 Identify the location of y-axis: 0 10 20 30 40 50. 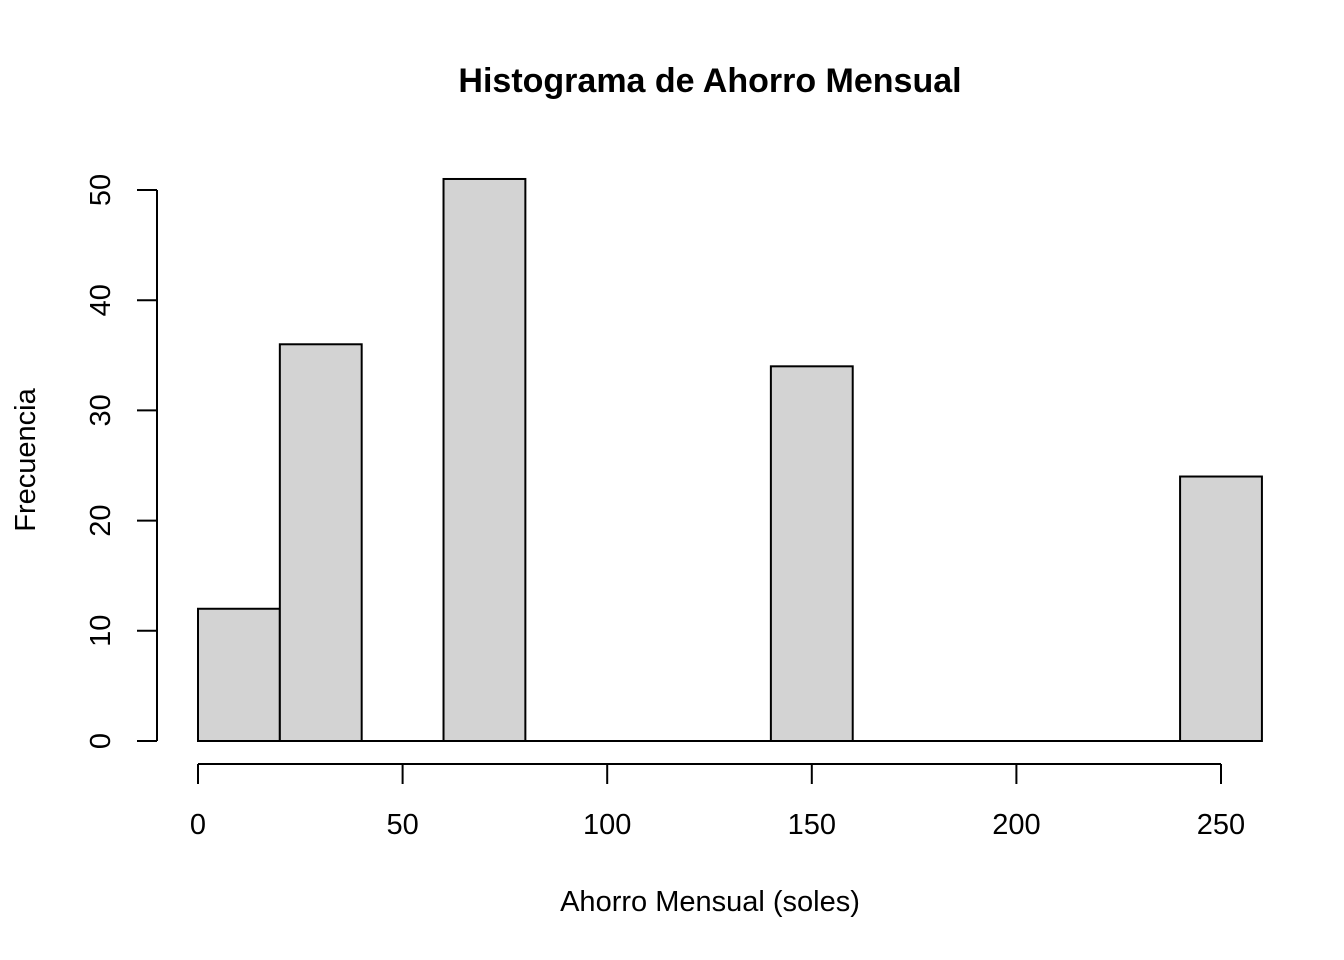
(121, 461).